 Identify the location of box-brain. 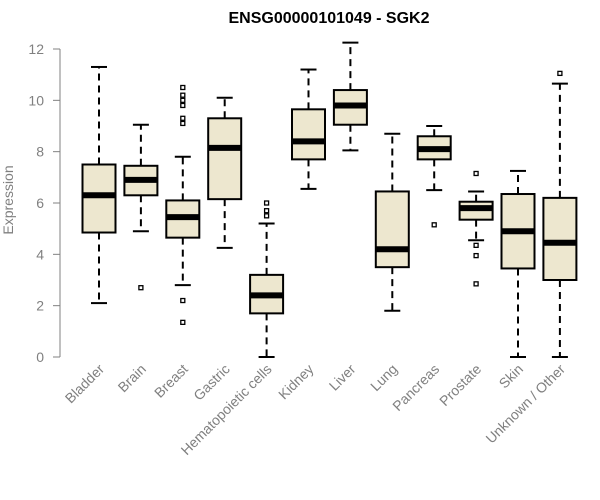
(141, 207).